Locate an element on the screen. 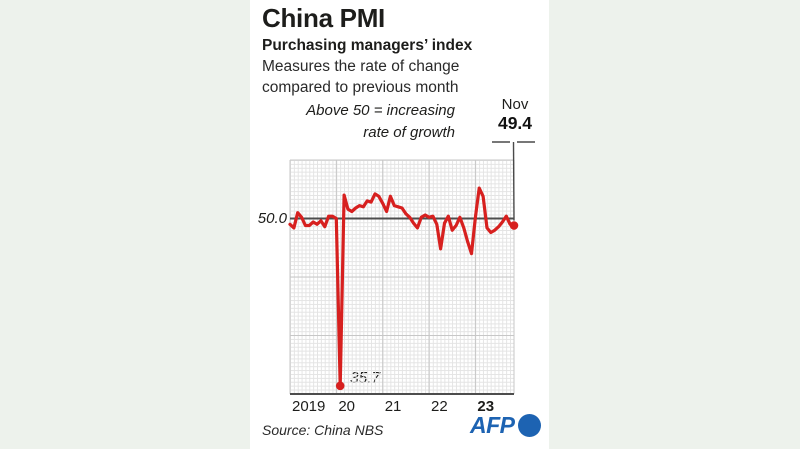 The height and width of the screenshot is (449, 800). y-axis-50-label: 50.0 is located at coordinates (272, 218).